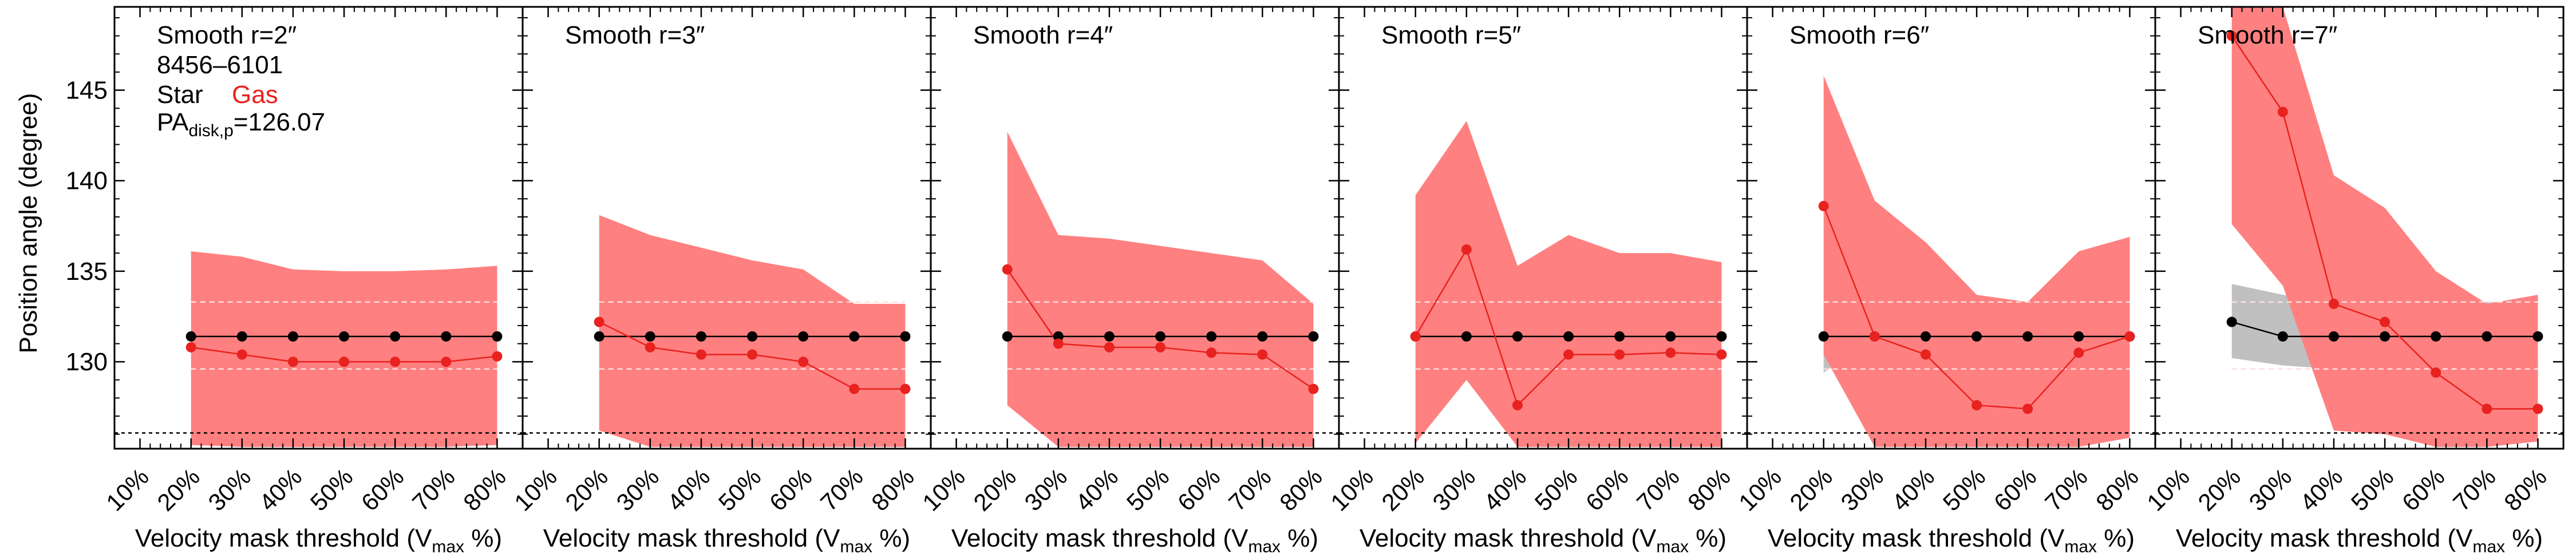 The width and height of the screenshot is (2576, 558). I want to click on panel-title: Smooth r=4″, so click(1043, 35).